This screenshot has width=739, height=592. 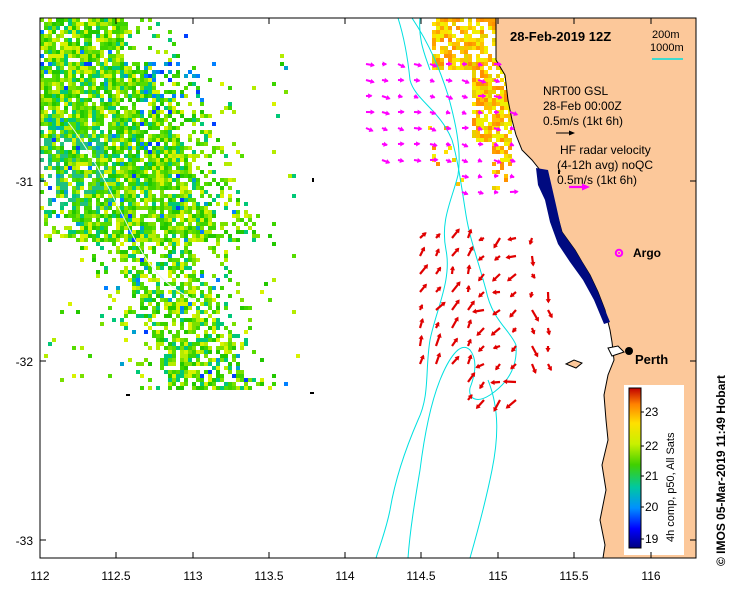 I want to click on argo-label: Argo, so click(x=647, y=253).